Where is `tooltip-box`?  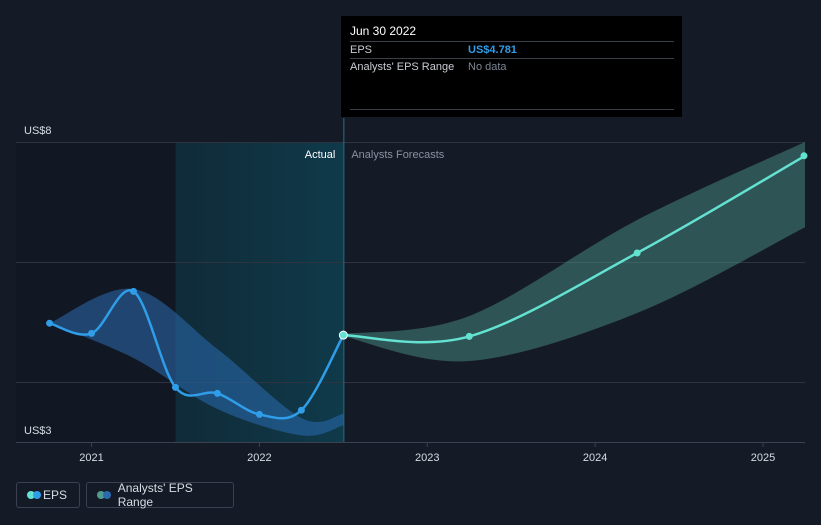 tooltip-box is located at coordinates (511, 66).